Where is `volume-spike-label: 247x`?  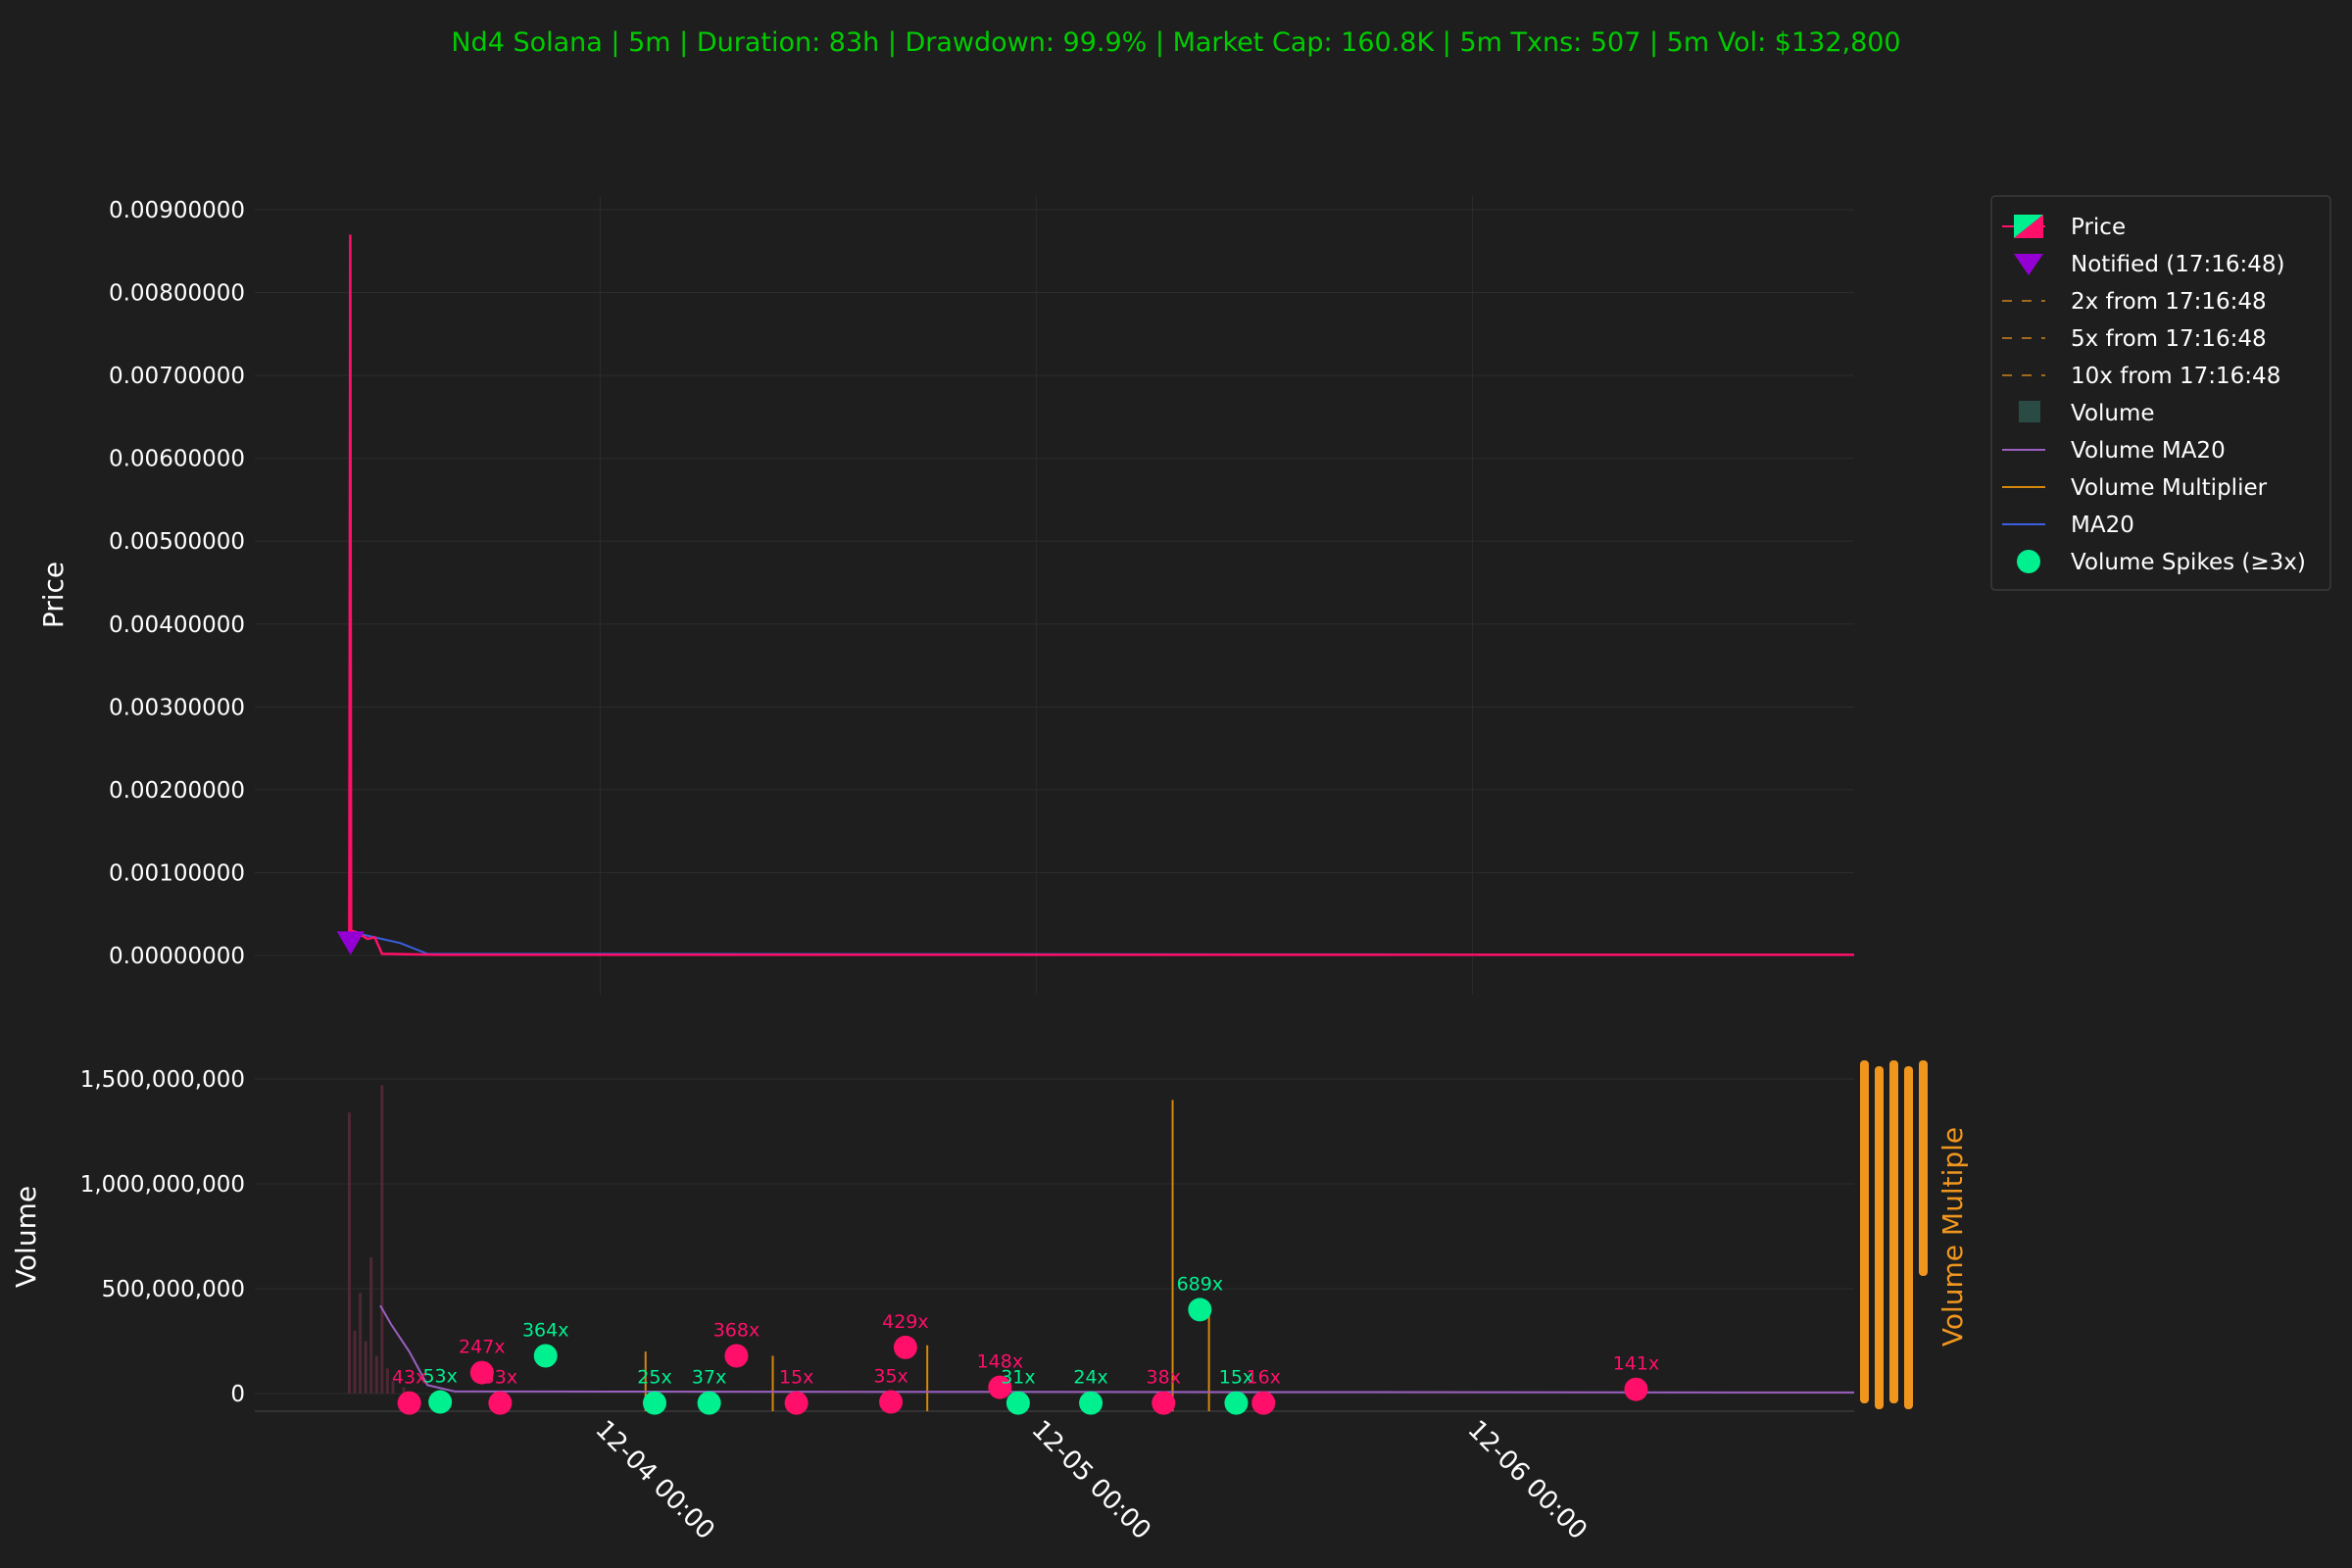
volume-spike-label: 247x is located at coordinates (482, 1347).